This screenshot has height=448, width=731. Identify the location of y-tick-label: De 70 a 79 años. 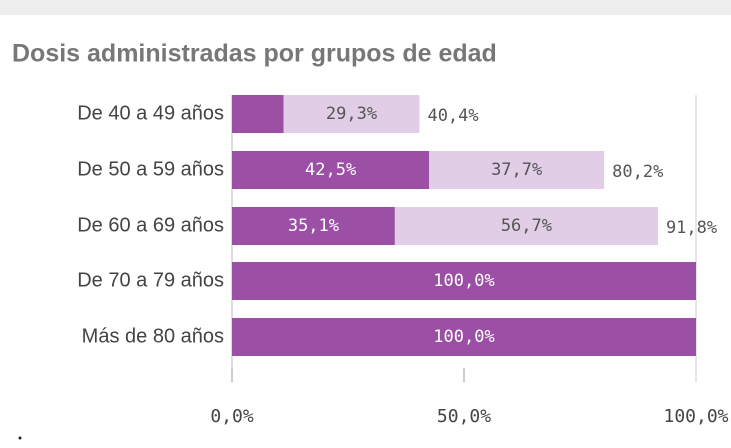
(150, 280).